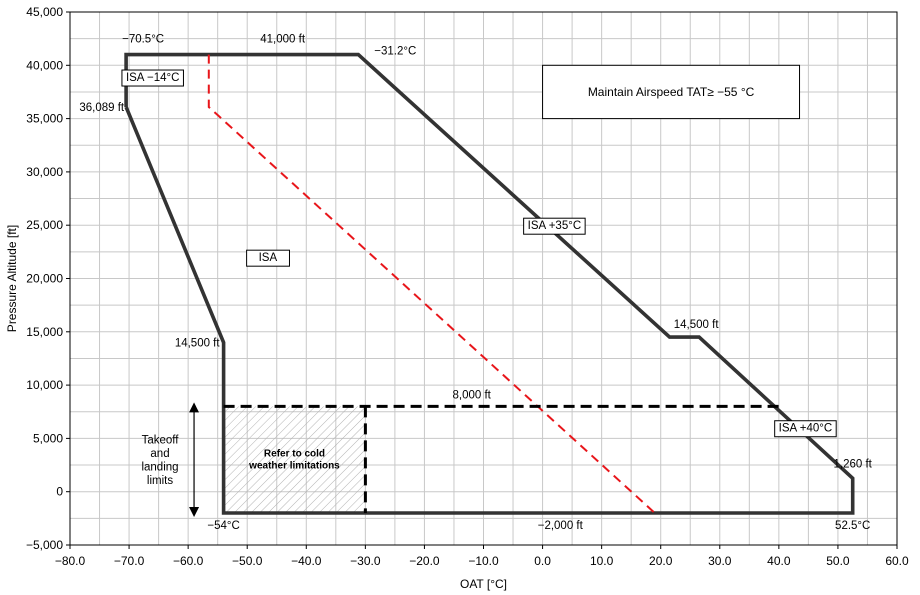  What do you see at coordinates (483, 584) in the screenshot?
I see `x-axis-title: OAT [°C]` at bounding box center [483, 584].